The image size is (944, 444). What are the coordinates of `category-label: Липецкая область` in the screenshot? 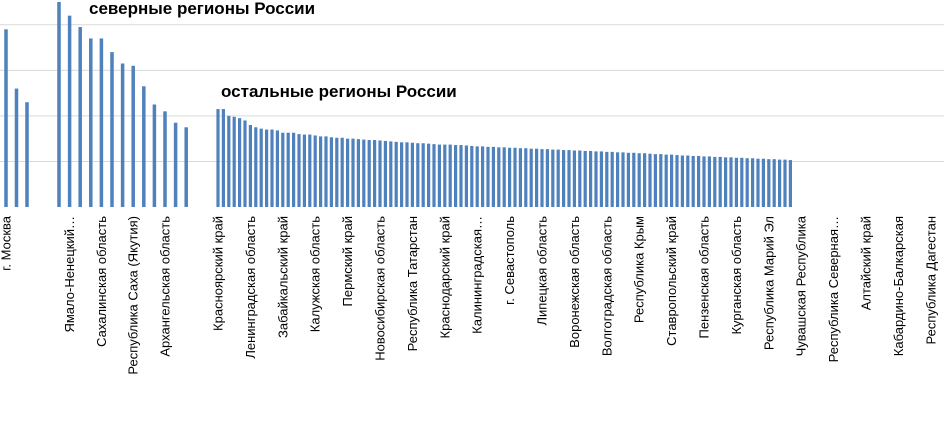 It's located at (542, 271).